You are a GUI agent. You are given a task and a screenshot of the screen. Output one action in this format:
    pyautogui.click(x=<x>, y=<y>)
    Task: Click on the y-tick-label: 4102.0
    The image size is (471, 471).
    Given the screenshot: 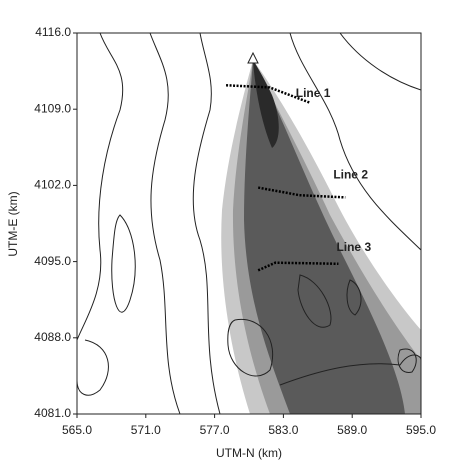 What is the action you would take?
    pyautogui.click(x=52, y=185)
    